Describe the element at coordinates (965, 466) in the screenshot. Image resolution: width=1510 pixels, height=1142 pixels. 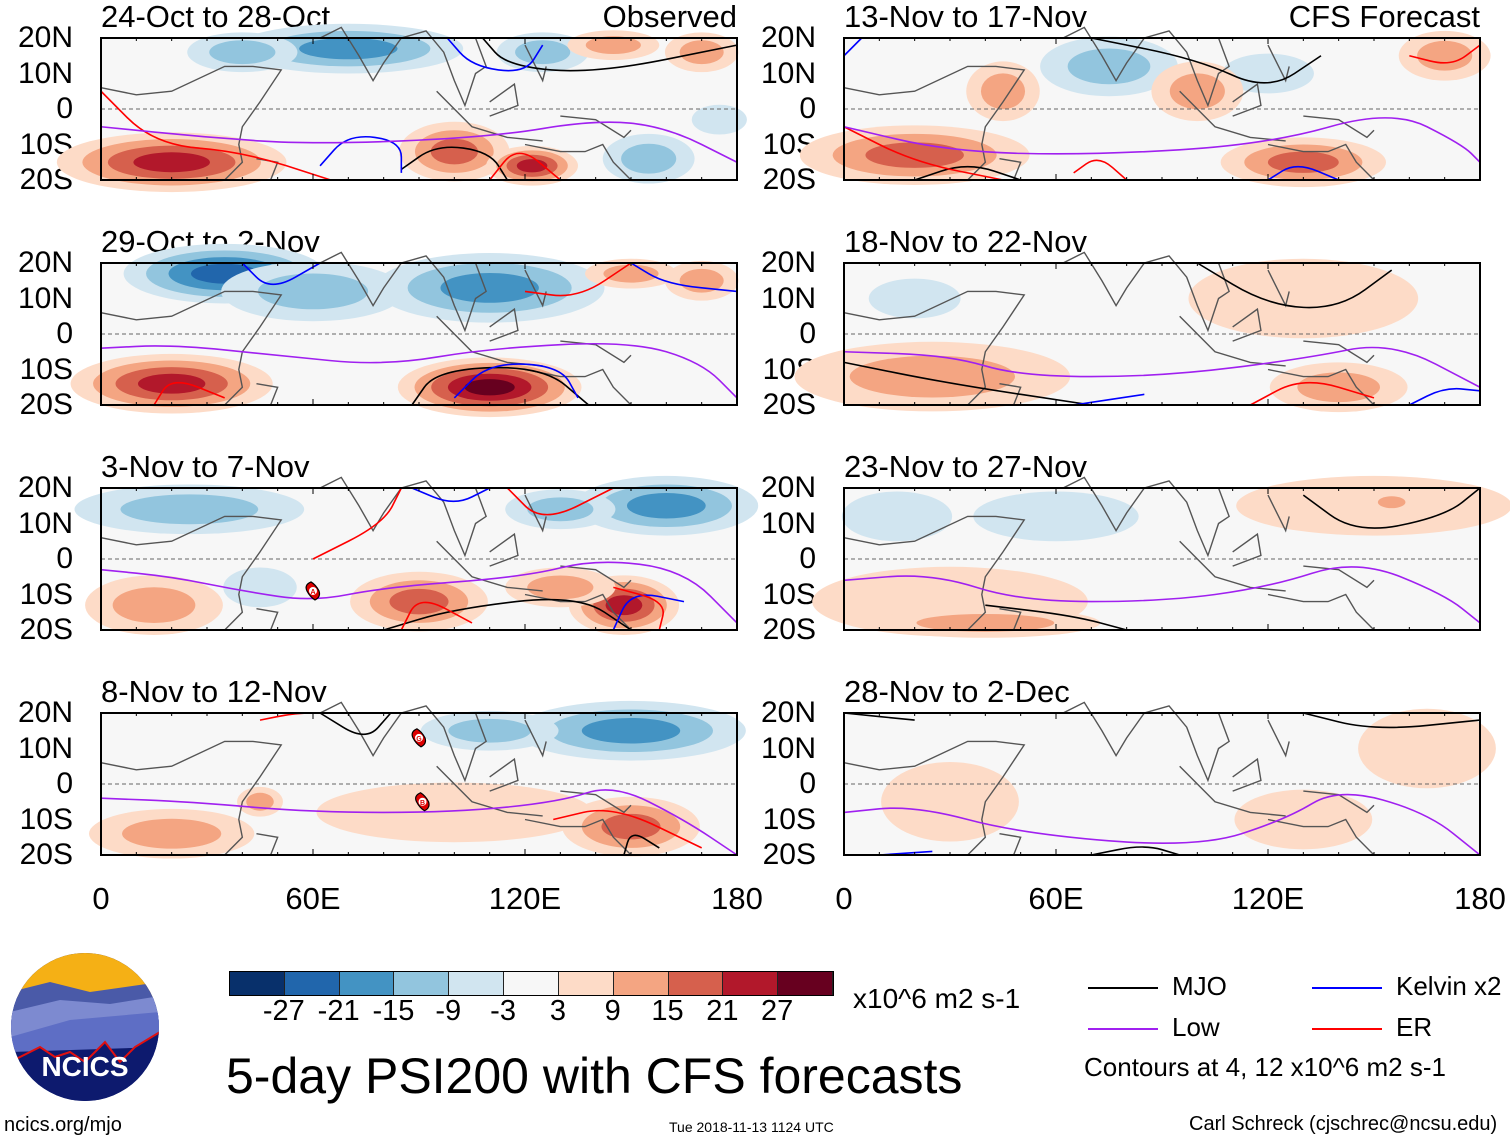
I see `panel-title: 23-Nov to 27-Nov` at that location.